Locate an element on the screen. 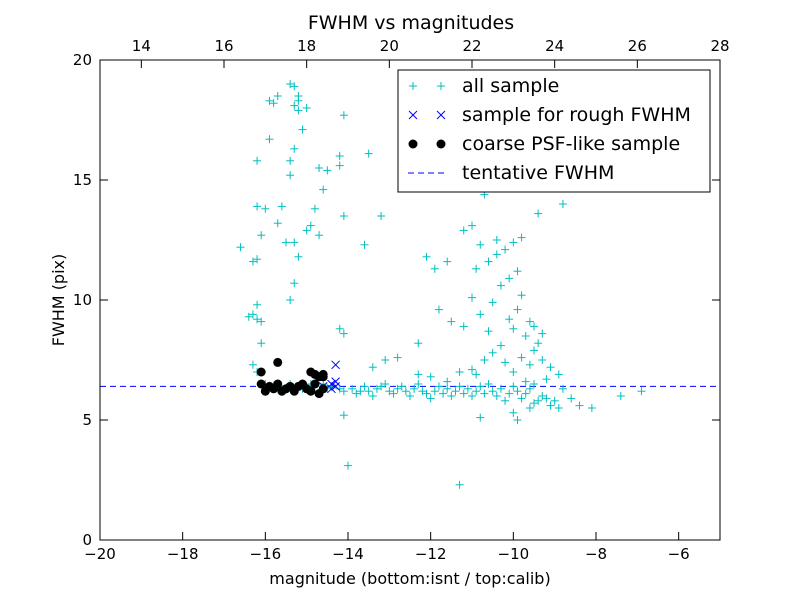 The height and width of the screenshot is (600, 800). y-tick-label: 0 is located at coordinates (87, 540).